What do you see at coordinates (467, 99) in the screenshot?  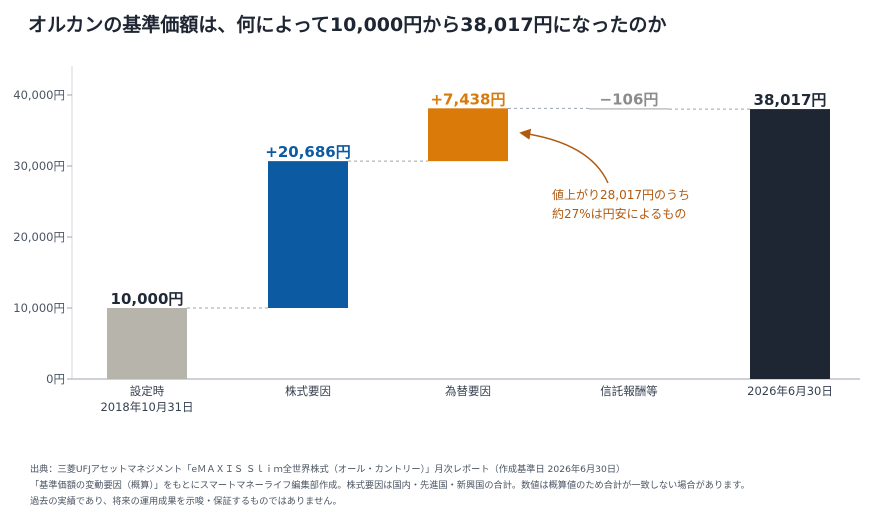 I see `bar-value-label: +7,438円` at bounding box center [467, 99].